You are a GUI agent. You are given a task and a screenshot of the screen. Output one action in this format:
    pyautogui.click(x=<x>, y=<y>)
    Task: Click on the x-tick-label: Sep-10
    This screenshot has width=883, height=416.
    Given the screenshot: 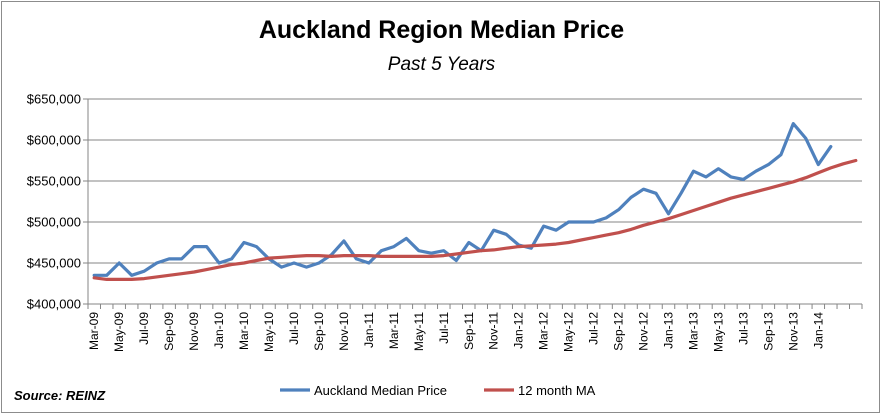 What is the action you would take?
    pyautogui.click(x=319, y=331)
    